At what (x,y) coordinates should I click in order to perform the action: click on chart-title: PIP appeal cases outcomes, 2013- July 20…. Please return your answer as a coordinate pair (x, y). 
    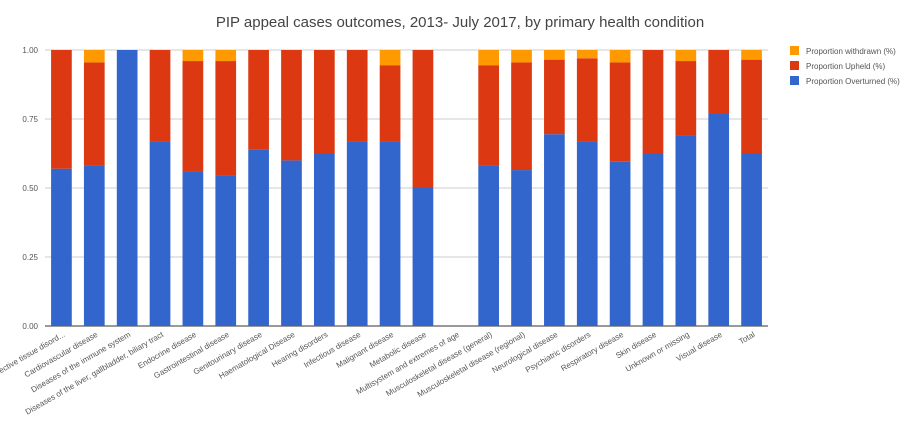
    Looking at the image, I should click on (460, 22).